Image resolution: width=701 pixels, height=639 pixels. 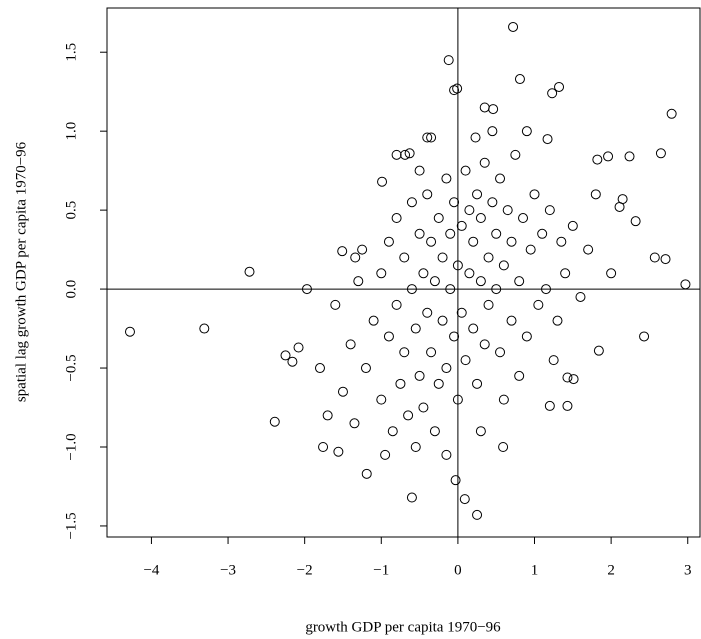 I want to click on x-tick-label: −2, so click(x=305, y=570).